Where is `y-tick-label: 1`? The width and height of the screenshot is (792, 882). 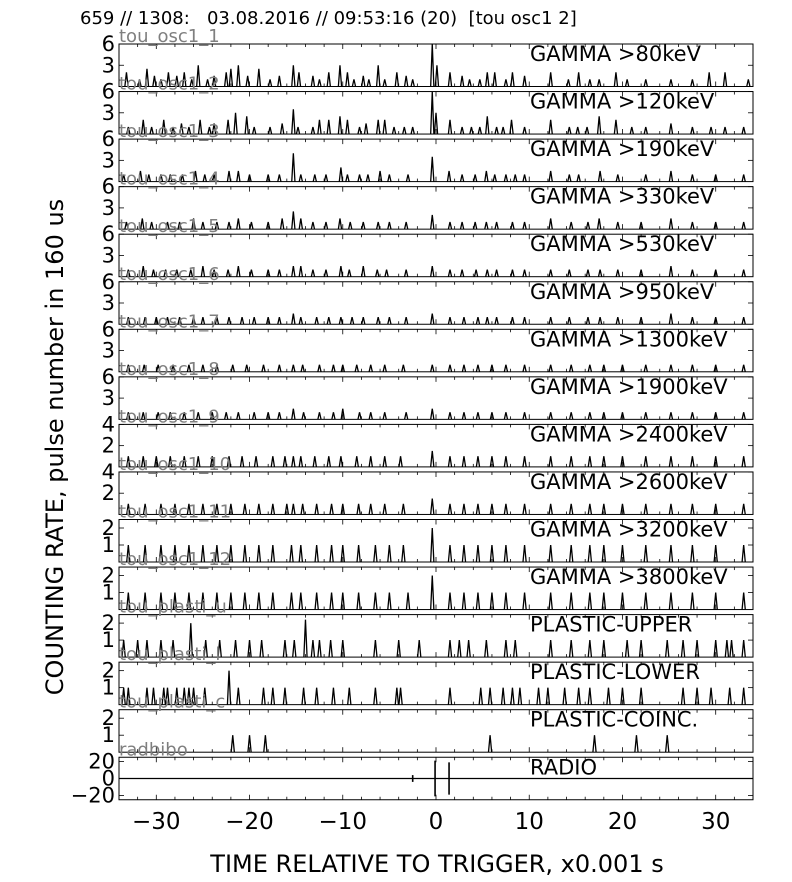
y-tick-label: 1 is located at coordinates (108, 735).